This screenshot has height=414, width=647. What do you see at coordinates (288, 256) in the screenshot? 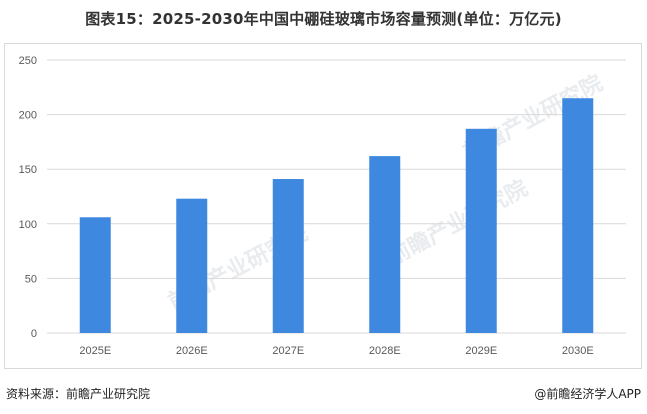
I see `bar-2027E` at bounding box center [288, 256].